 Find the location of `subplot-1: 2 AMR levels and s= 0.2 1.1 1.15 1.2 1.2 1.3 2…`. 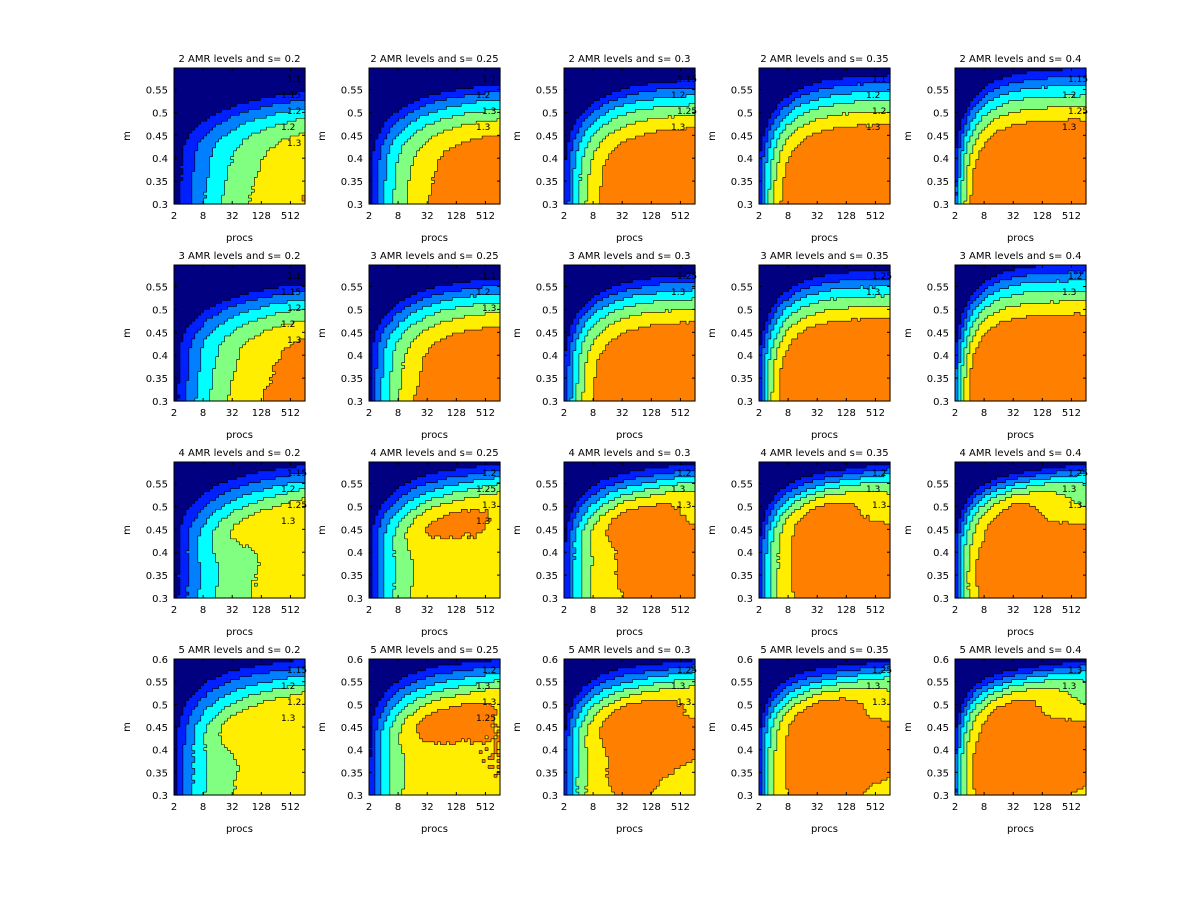

subplot-1: 2 AMR levels and s= 0.2 1.1 1.15 1.2 1.2 1.3 2… is located at coordinates (214, 149).